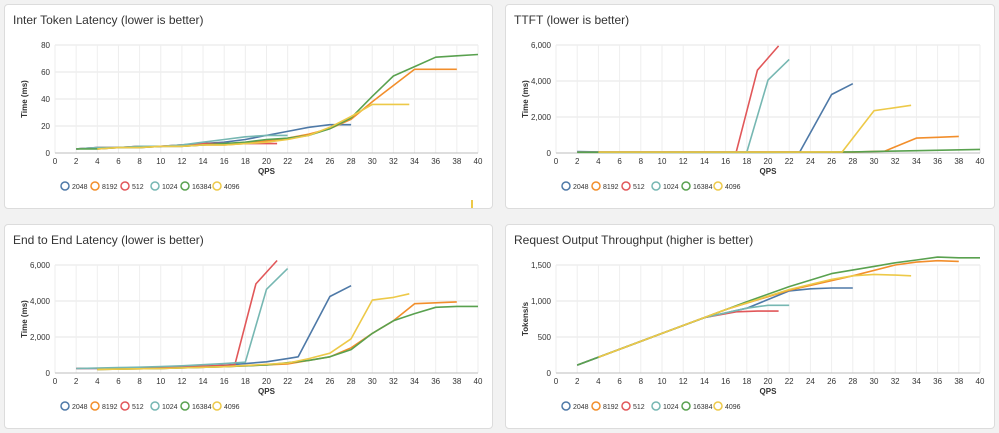 Image resolution: width=999 pixels, height=433 pixels. I want to click on x-tick-label: 10, so click(160, 381).